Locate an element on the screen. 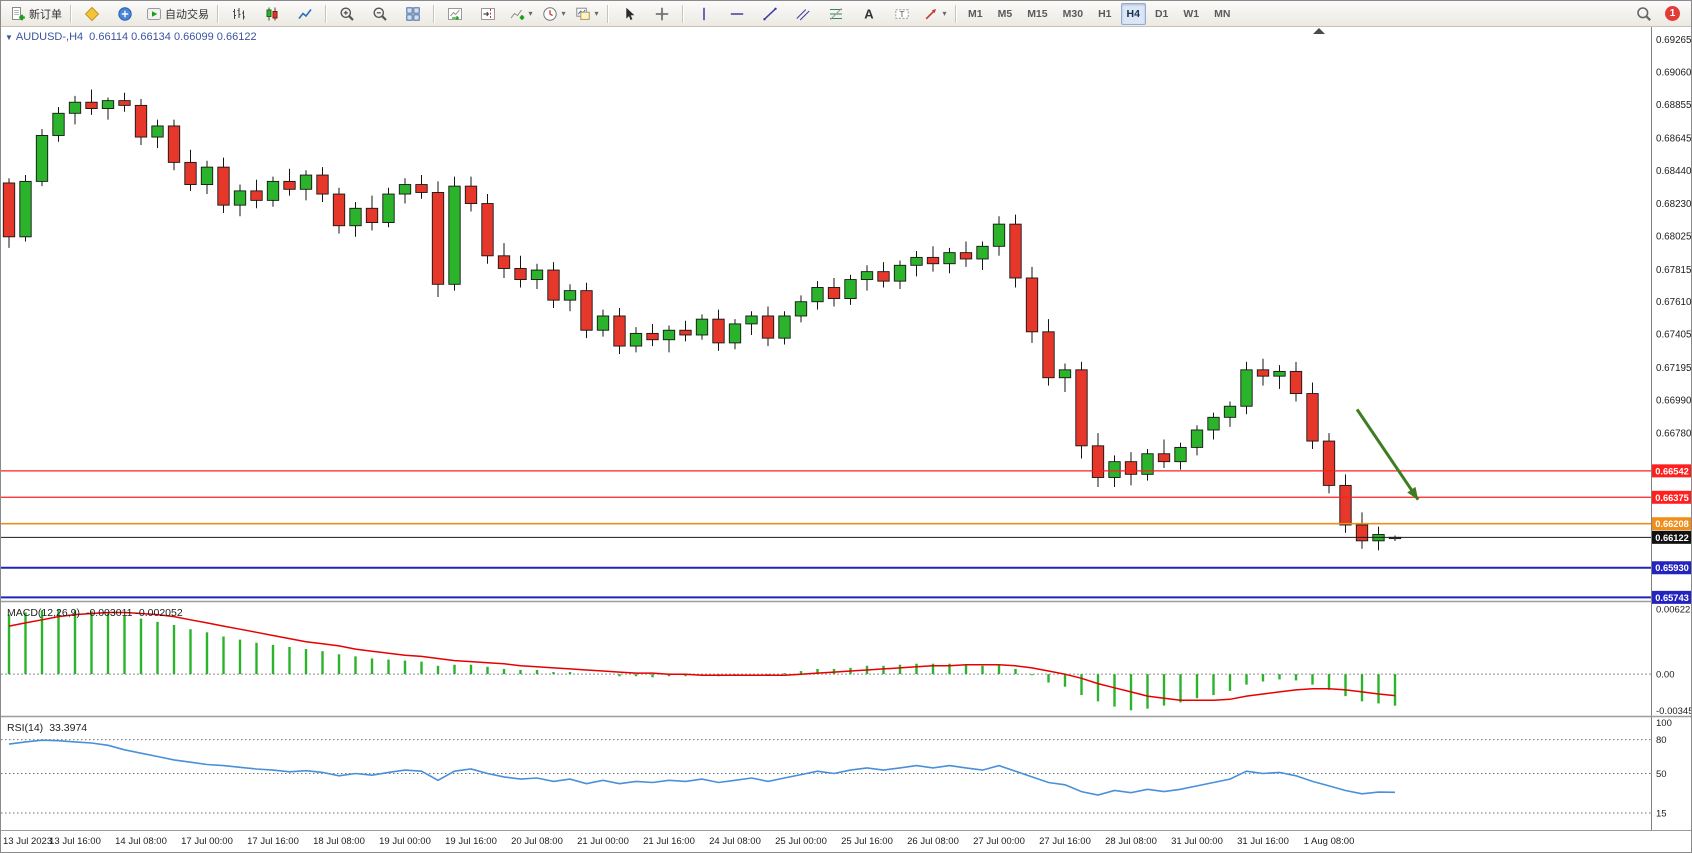 Image resolution: width=1692 pixels, height=853 pixels. price-axis-label: 0.68230 is located at coordinates (1674, 204).